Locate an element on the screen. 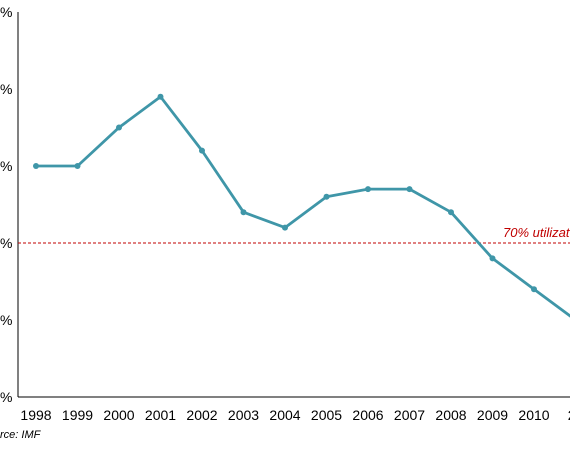 This screenshot has height=449, width=570. x-tick-label: 2006 is located at coordinates (367, 415).